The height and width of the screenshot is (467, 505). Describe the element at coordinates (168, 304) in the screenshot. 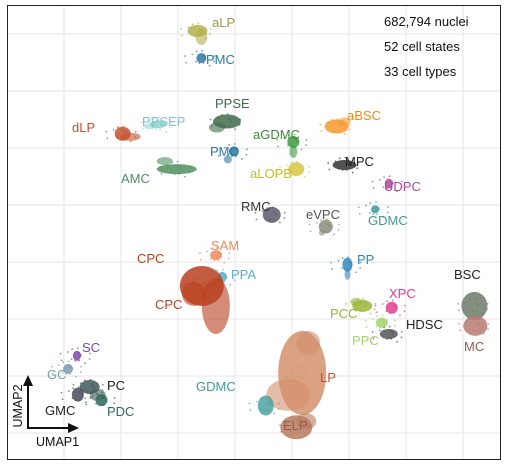

I see `cluster-label-cpc: CPC` at that location.